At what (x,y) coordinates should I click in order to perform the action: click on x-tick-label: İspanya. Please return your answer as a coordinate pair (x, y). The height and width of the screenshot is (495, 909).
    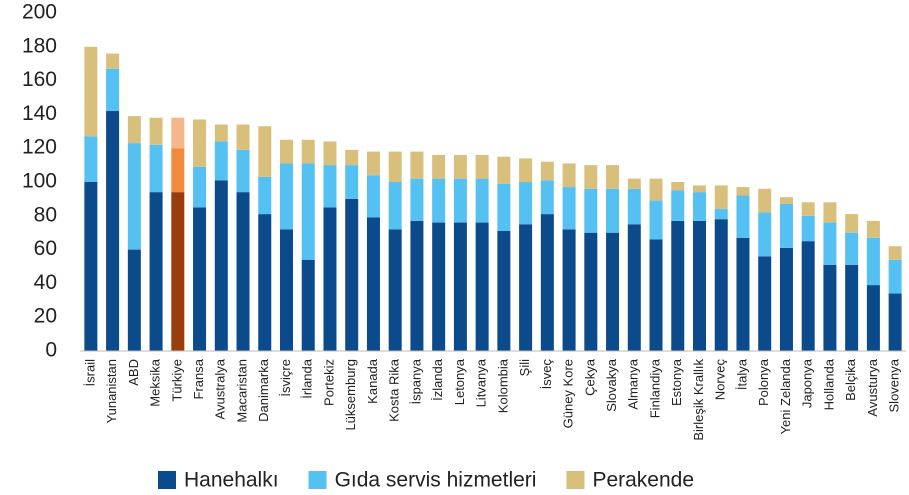
    Looking at the image, I should click on (415, 381).